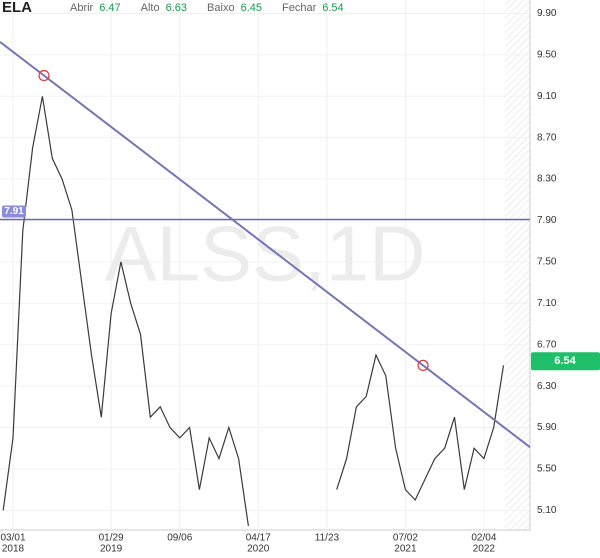 The width and height of the screenshot is (600, 558). I want to click on y-tick-label: 7.50, so click(547, 262).